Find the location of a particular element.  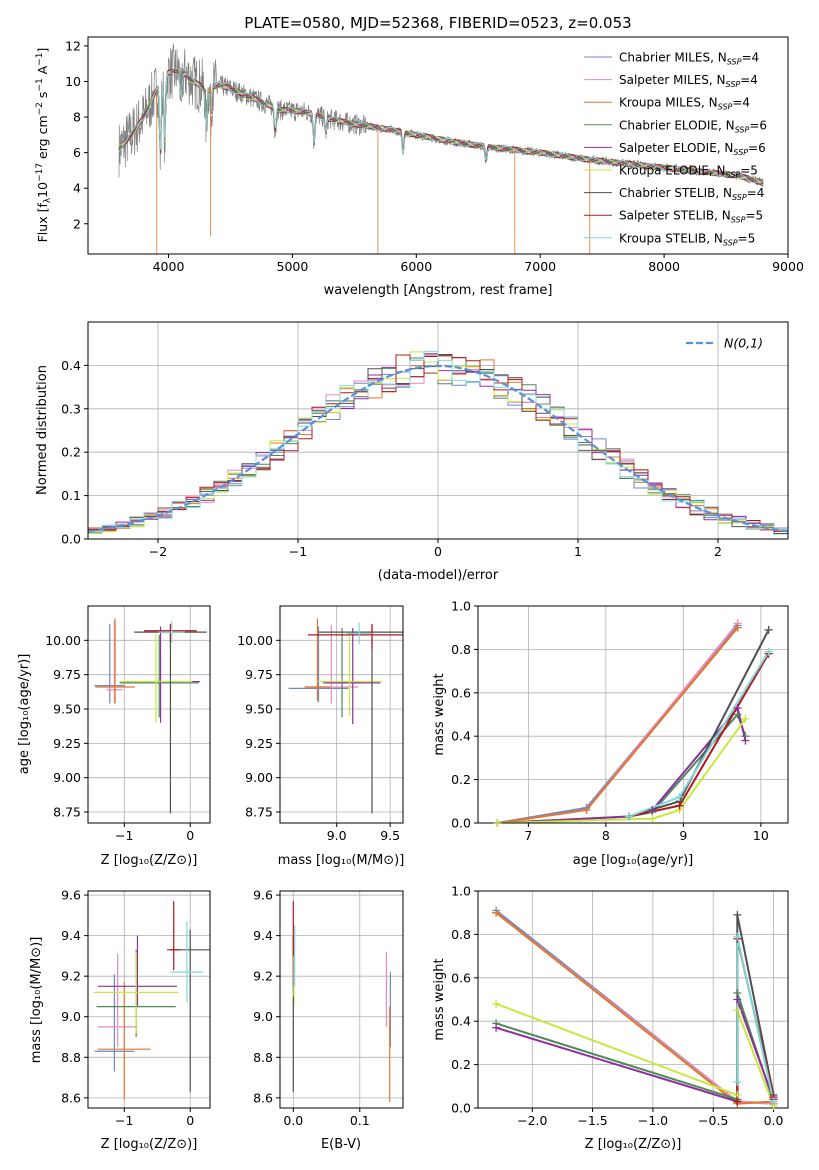

y-tick-label: 0.3 is located at coordinates (71, 408).